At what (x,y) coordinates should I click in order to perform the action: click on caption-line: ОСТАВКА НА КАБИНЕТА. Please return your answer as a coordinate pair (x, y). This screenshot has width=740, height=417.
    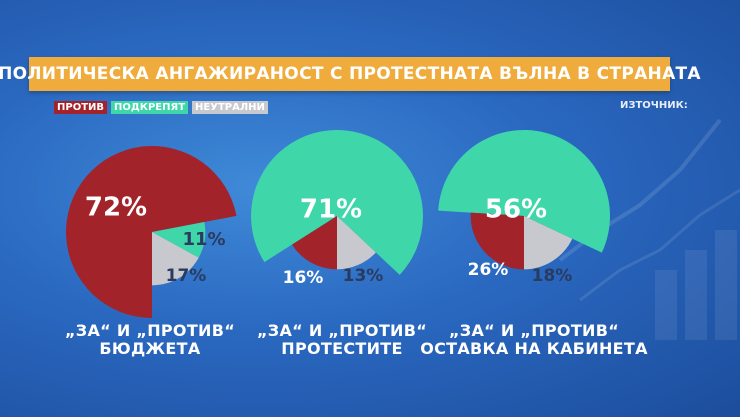
    Looking at the image, I should click on (534, 348).